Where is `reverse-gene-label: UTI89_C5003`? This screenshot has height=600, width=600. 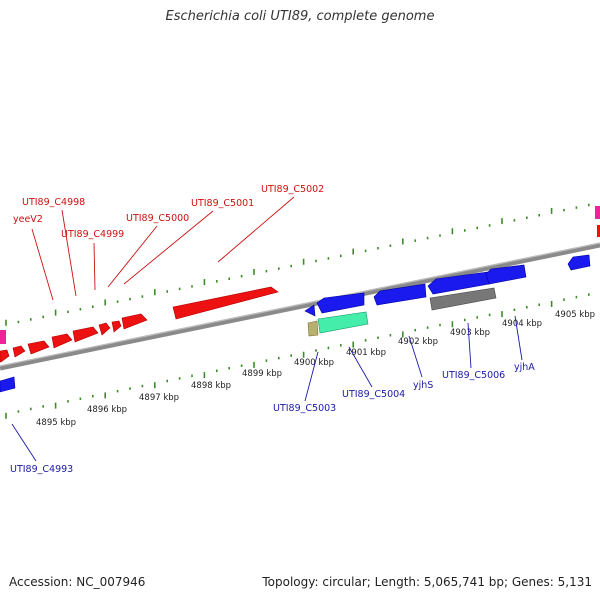 reverse-gene-label: UTI89_C5003 is located at coordinates (304, 408).